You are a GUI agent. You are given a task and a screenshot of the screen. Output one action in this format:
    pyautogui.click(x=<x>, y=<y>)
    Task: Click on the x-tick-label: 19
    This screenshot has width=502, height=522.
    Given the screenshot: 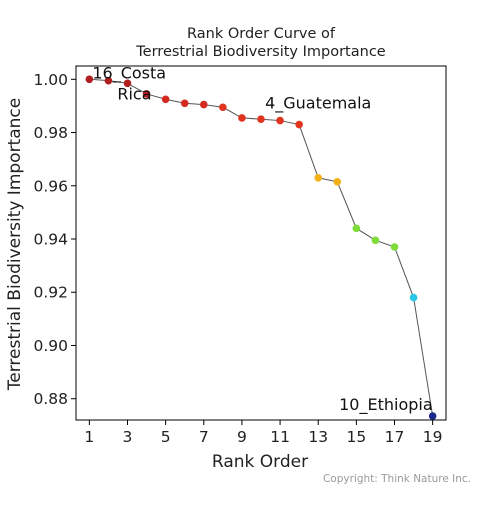 What is the action you would take?
    pyautogui.click(x=433, y=437)
    